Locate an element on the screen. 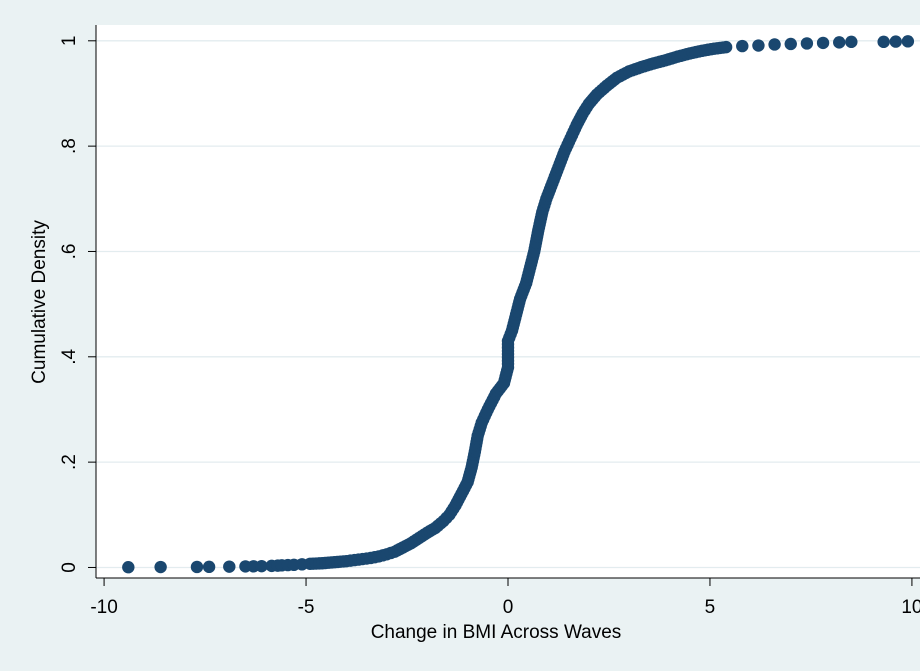 This screenshot has height=671, width=920. y-tick-label: 0 is located at coordinates (69, 567).